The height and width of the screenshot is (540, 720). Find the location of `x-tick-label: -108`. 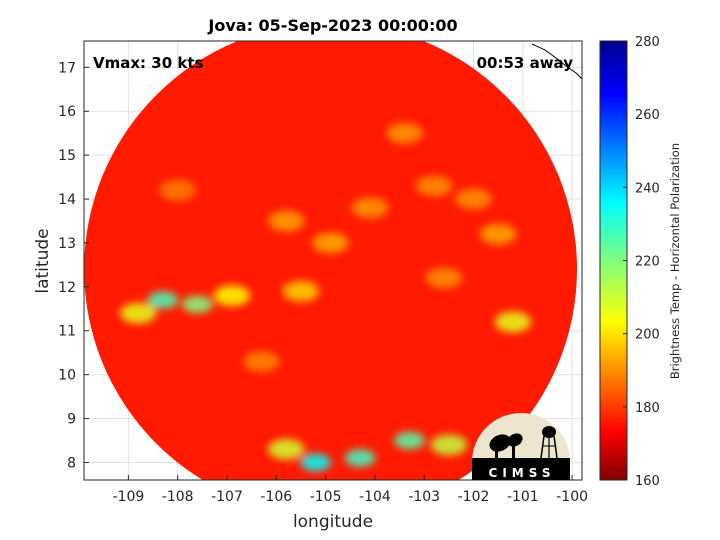

x-tick-label: -108 is located at coordinates (178, 497).